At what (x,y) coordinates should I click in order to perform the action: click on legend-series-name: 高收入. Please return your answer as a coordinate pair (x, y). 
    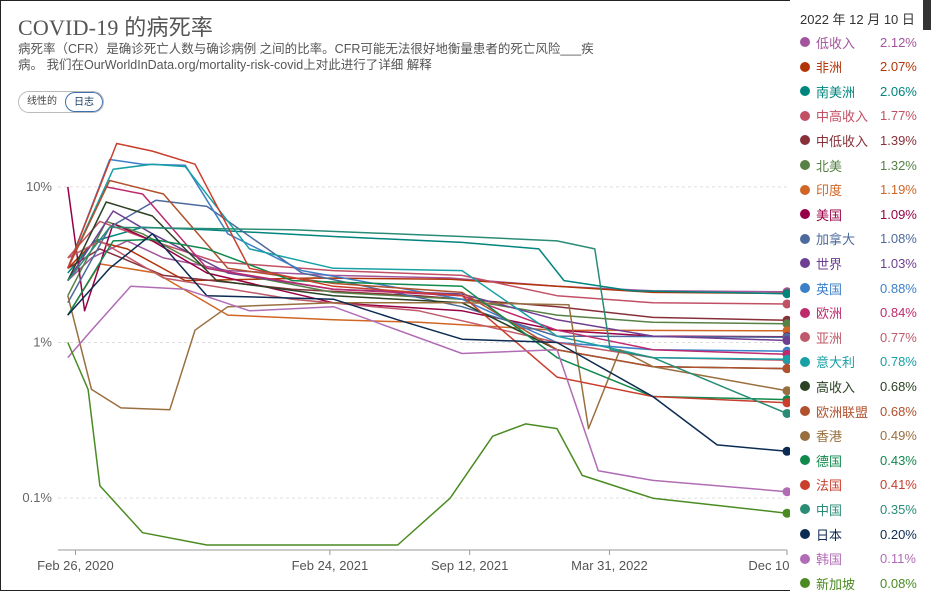
    Looking at the image, I should click on (836, 387).